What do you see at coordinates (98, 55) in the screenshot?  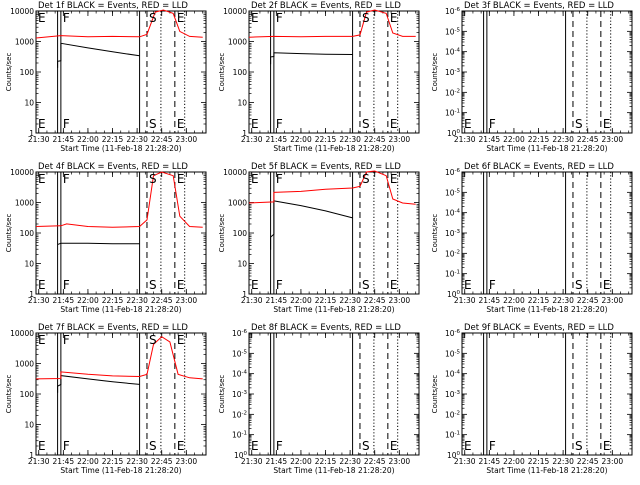 I see `events-series-line` at bounding box center [98, 55].